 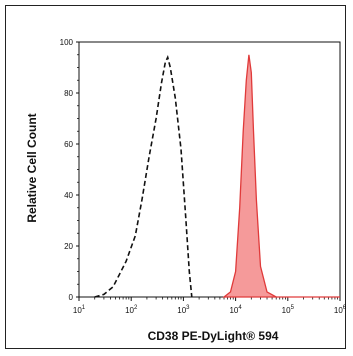 What do you see at coordinates (79, 310) in the screenshot?
I see `x-tick-label: 10¹` at bounding box center [79, 310].